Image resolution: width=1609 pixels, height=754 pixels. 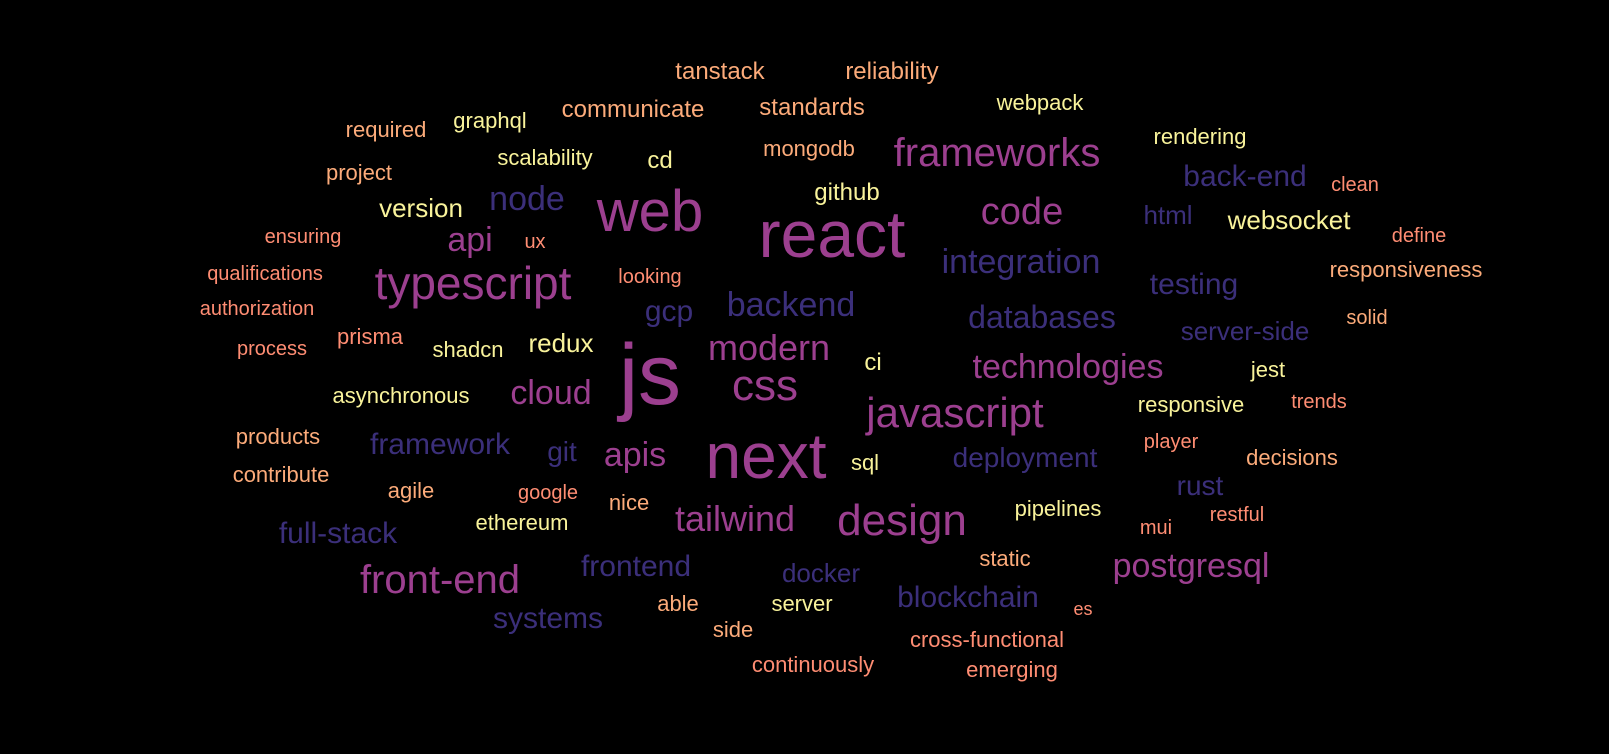 I want to click on word-testing: testing, so click(x=1194, y=284).